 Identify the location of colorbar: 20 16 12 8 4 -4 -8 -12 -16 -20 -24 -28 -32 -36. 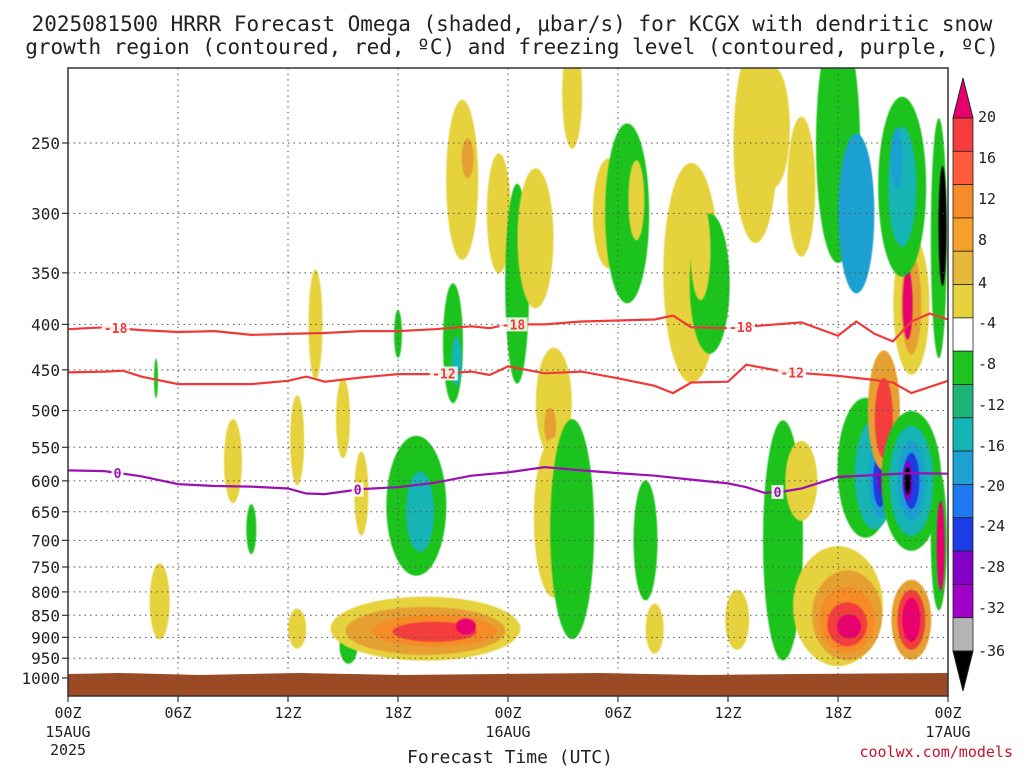
(978, 384).